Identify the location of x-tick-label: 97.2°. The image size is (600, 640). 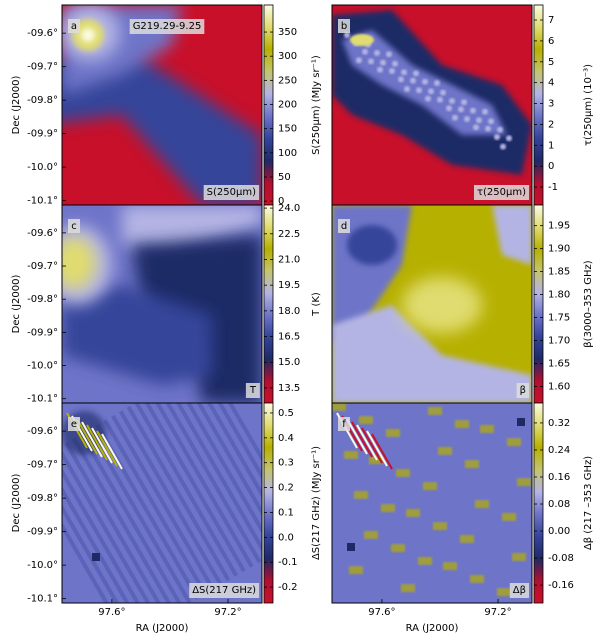
(497, 612).